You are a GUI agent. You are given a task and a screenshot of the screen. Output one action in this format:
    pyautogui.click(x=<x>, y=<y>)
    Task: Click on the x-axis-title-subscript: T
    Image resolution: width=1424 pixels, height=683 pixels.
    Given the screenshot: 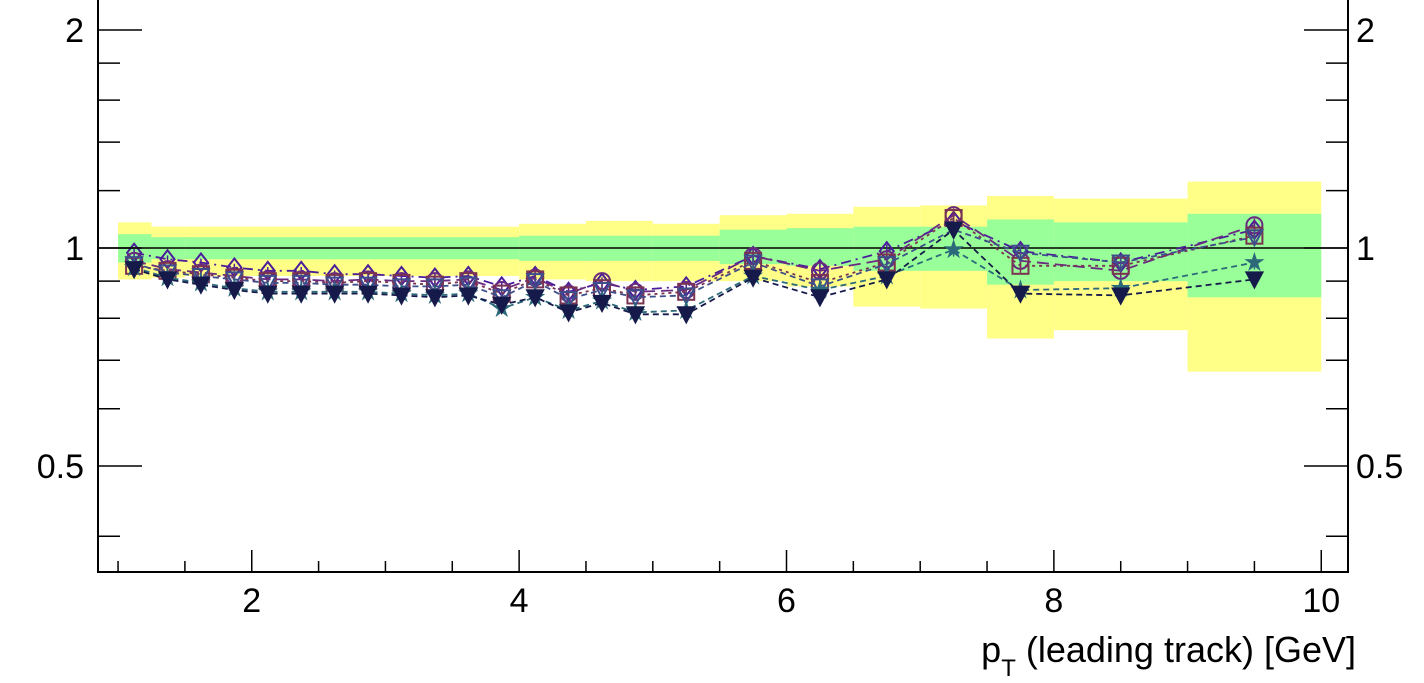 What is the action you would take?
    pyautogui.click(x=1008, y=668)
    